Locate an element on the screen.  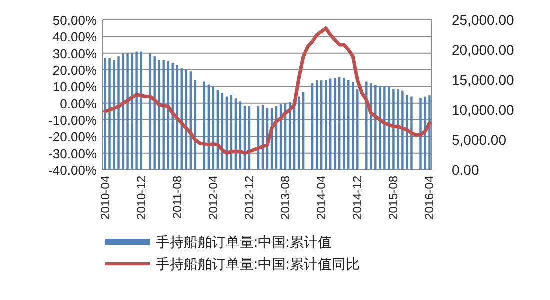
y-tick-label: -30.00% is located at coordinates (73, 154).